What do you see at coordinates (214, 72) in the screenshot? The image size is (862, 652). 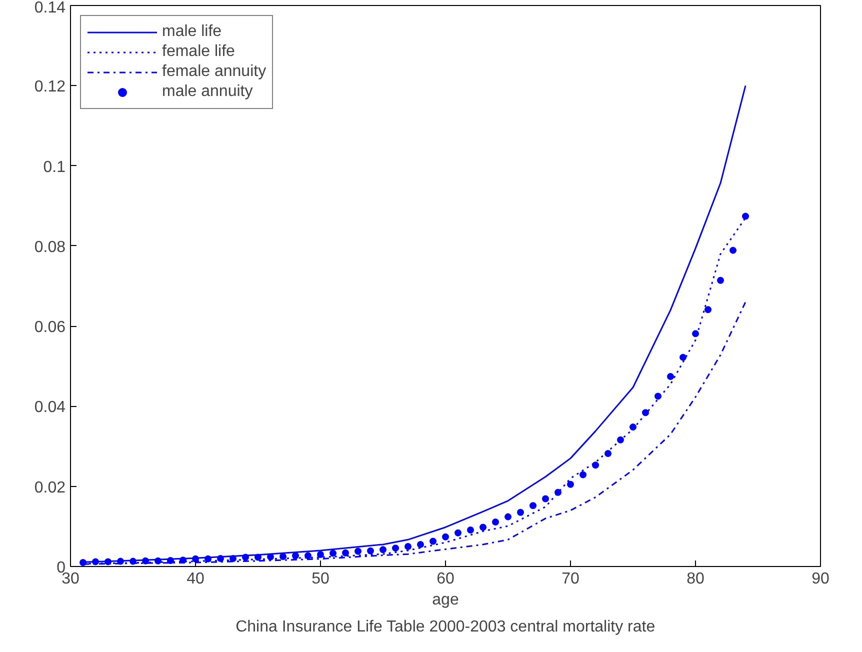 I see `legend-label: female annuity` at bounding box center [214, 72].